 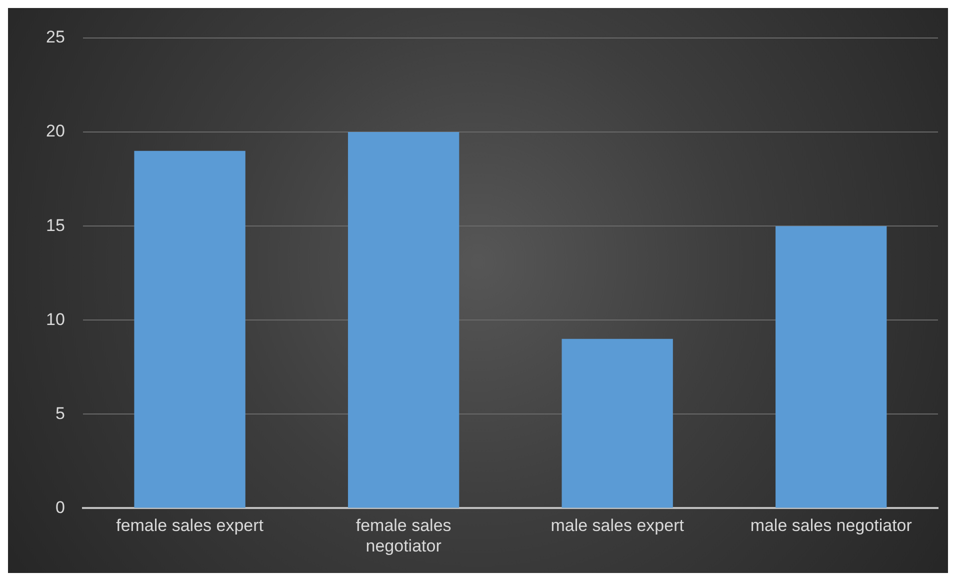 What do you see at coordinates (617, 526) in the screenshot?
I see `x-tick-label: male sales expert` at bounding box center [617, 526].